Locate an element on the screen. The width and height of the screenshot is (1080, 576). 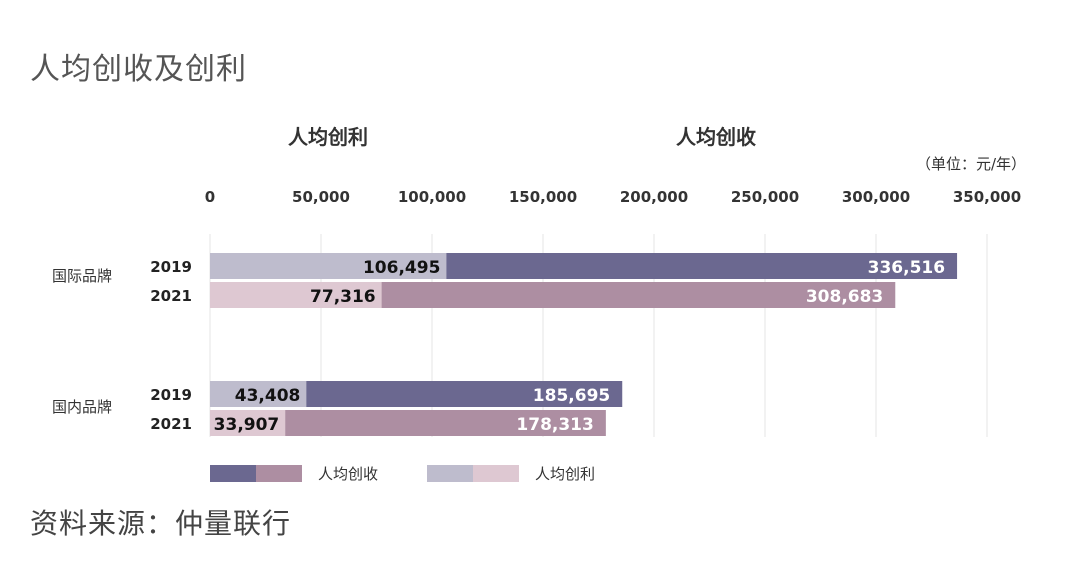
x-tick-label: 150,000 is located at coordinates (543, 197).